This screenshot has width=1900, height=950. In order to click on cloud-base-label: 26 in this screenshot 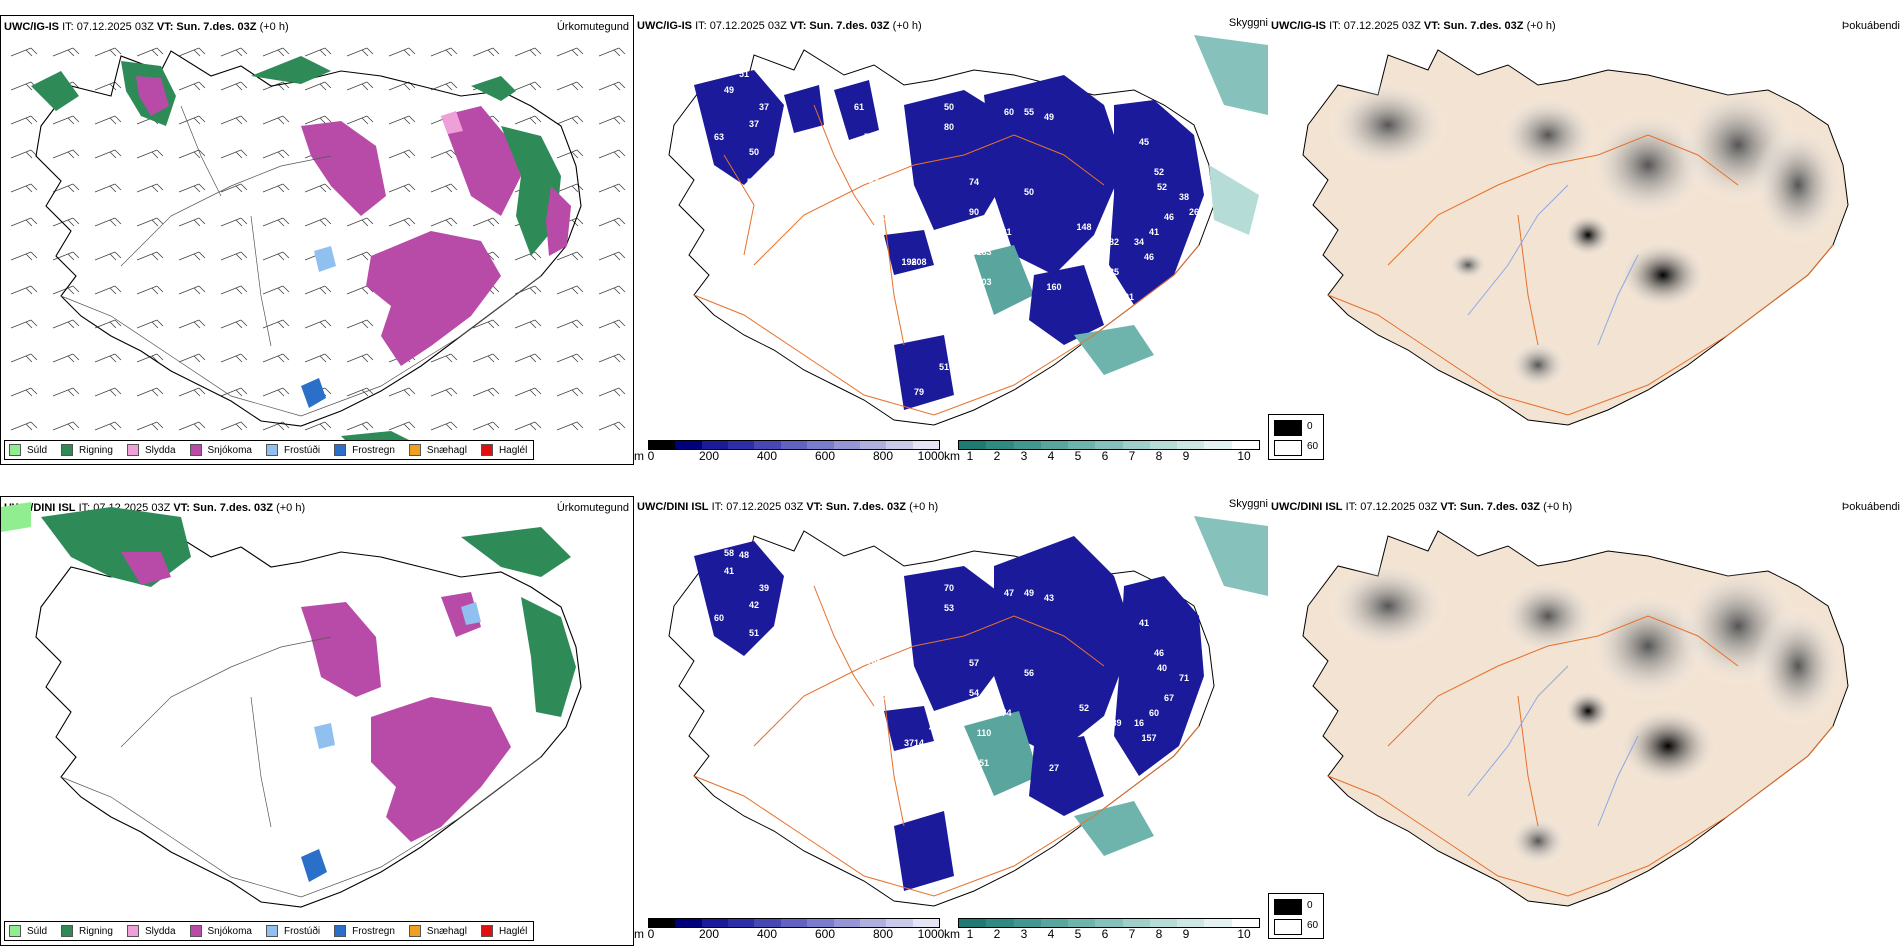, I will do `click(1194, 212)`.